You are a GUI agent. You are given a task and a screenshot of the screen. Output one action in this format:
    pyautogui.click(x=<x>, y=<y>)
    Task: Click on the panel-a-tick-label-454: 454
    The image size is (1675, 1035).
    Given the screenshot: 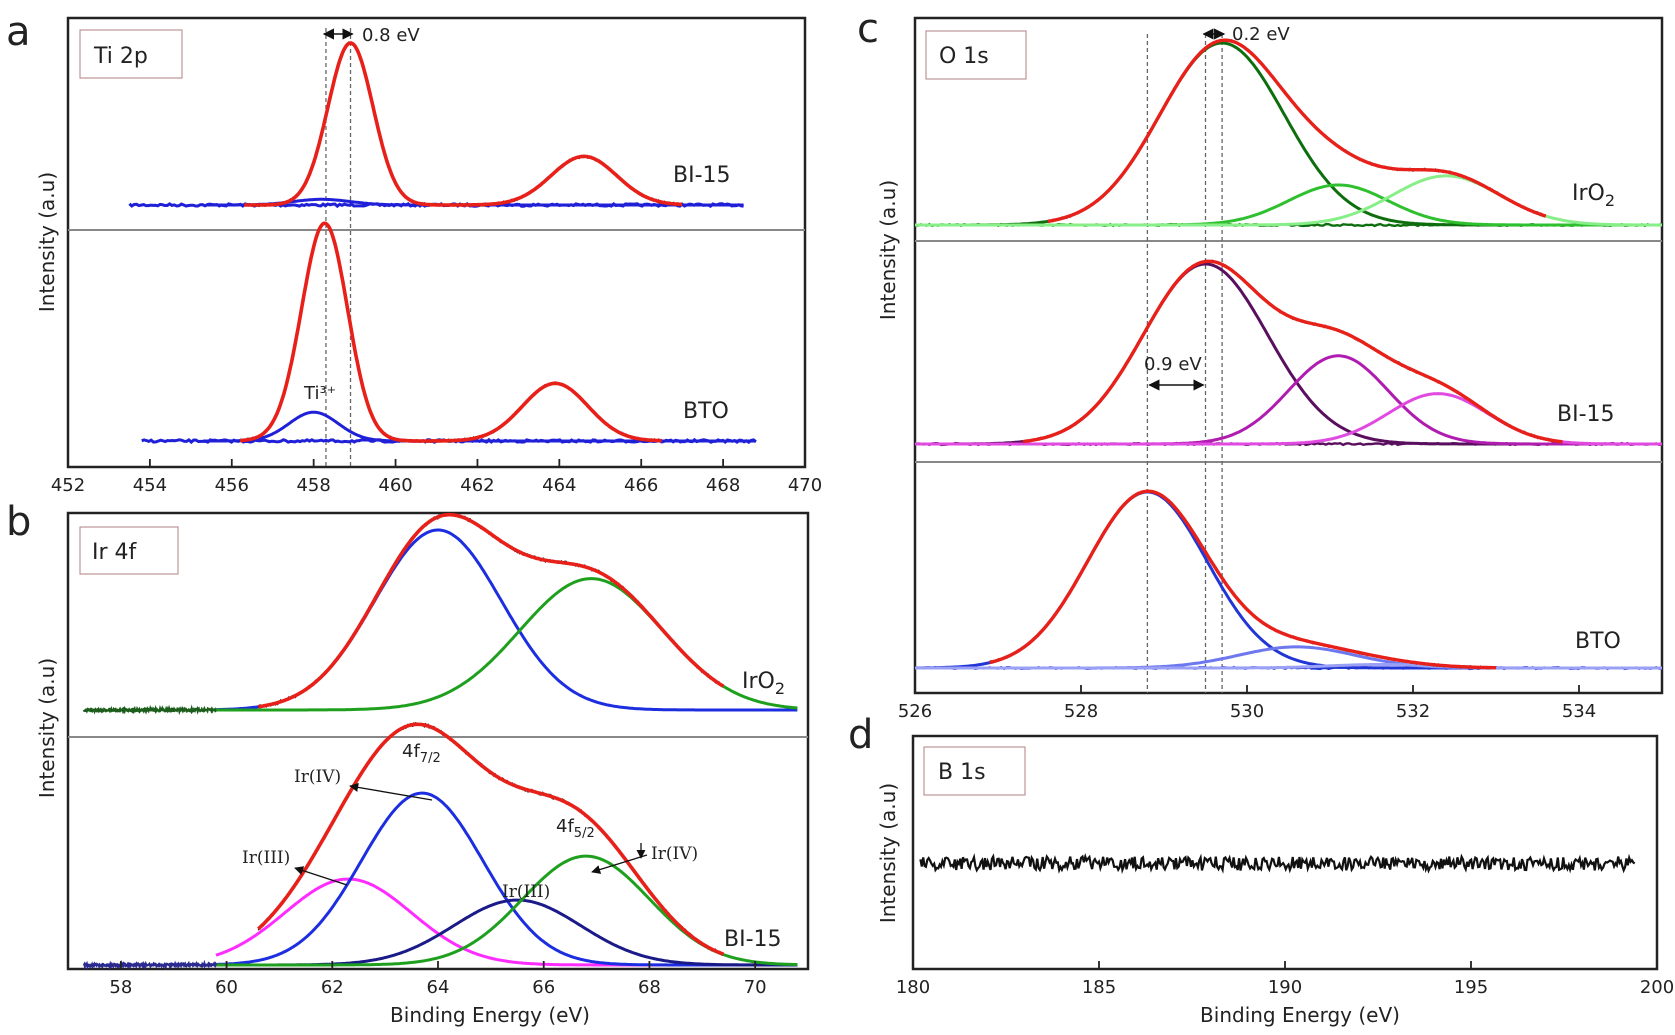 What is the action you would take?
    pyautogui.click(x=150, y=485)
    